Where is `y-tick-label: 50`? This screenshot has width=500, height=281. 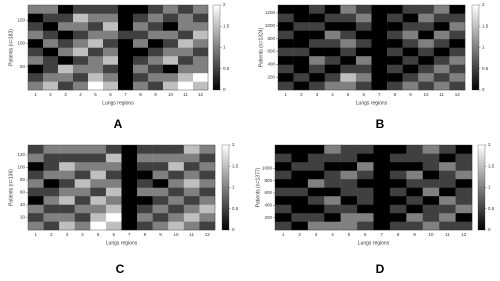
y-tick-label: 50 is located at coordinates (23, 66).